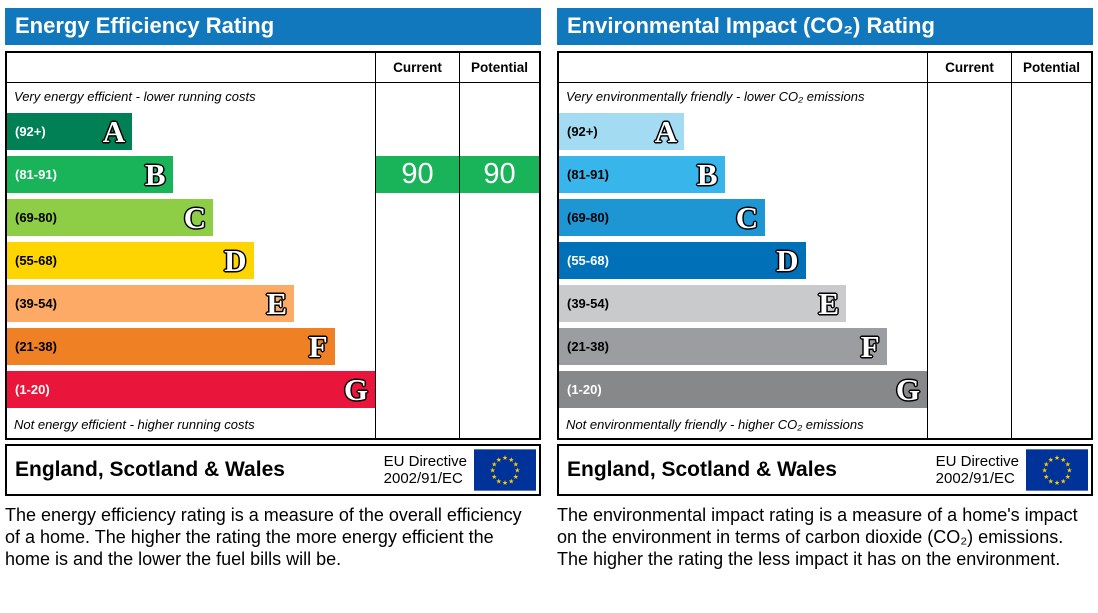 The image size is (1098, 613). Describe the element at coordinates (1051, 68) in the screenshot. I see `potential-column-header: Potential` at that location.